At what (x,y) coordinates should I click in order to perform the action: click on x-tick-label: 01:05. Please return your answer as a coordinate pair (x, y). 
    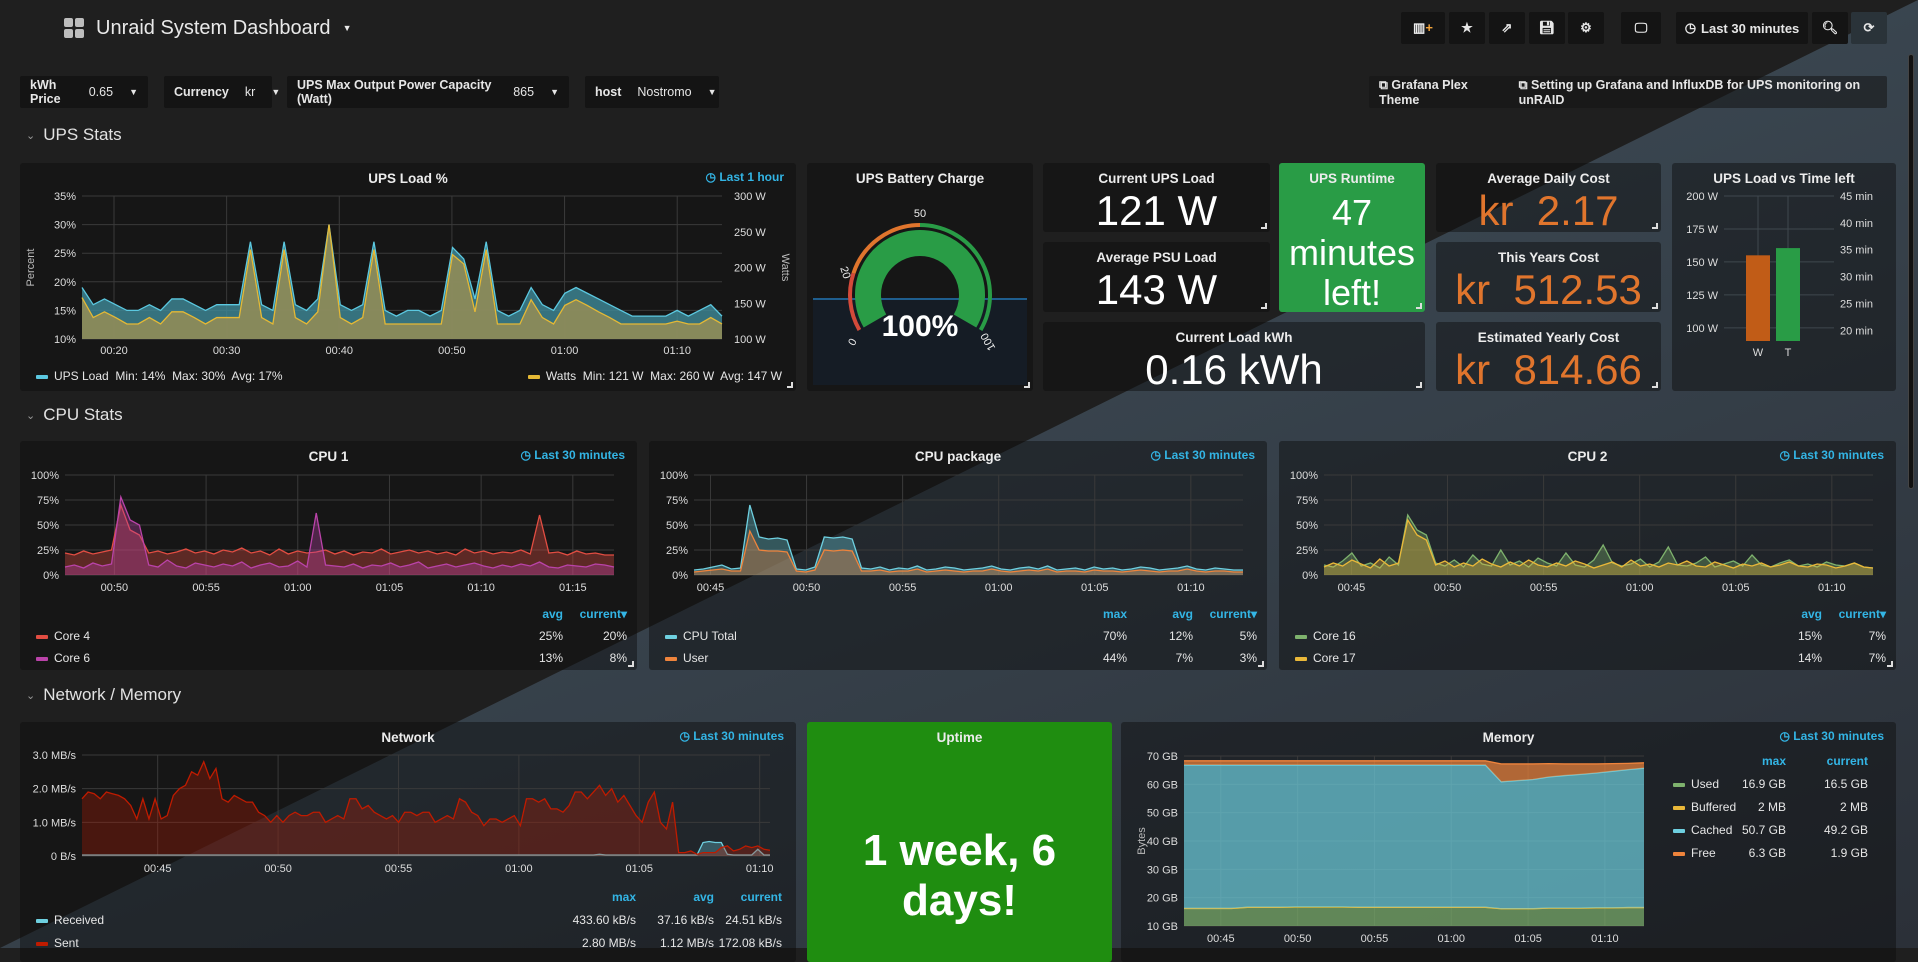
    Looking at the image, I should click on (390, 588).